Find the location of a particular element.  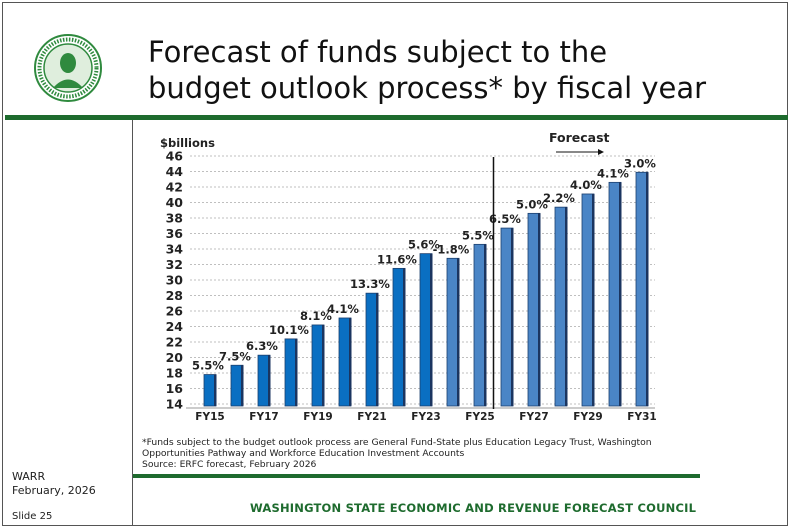

y-tick-label: 26 is located at coordinates (175, 311).